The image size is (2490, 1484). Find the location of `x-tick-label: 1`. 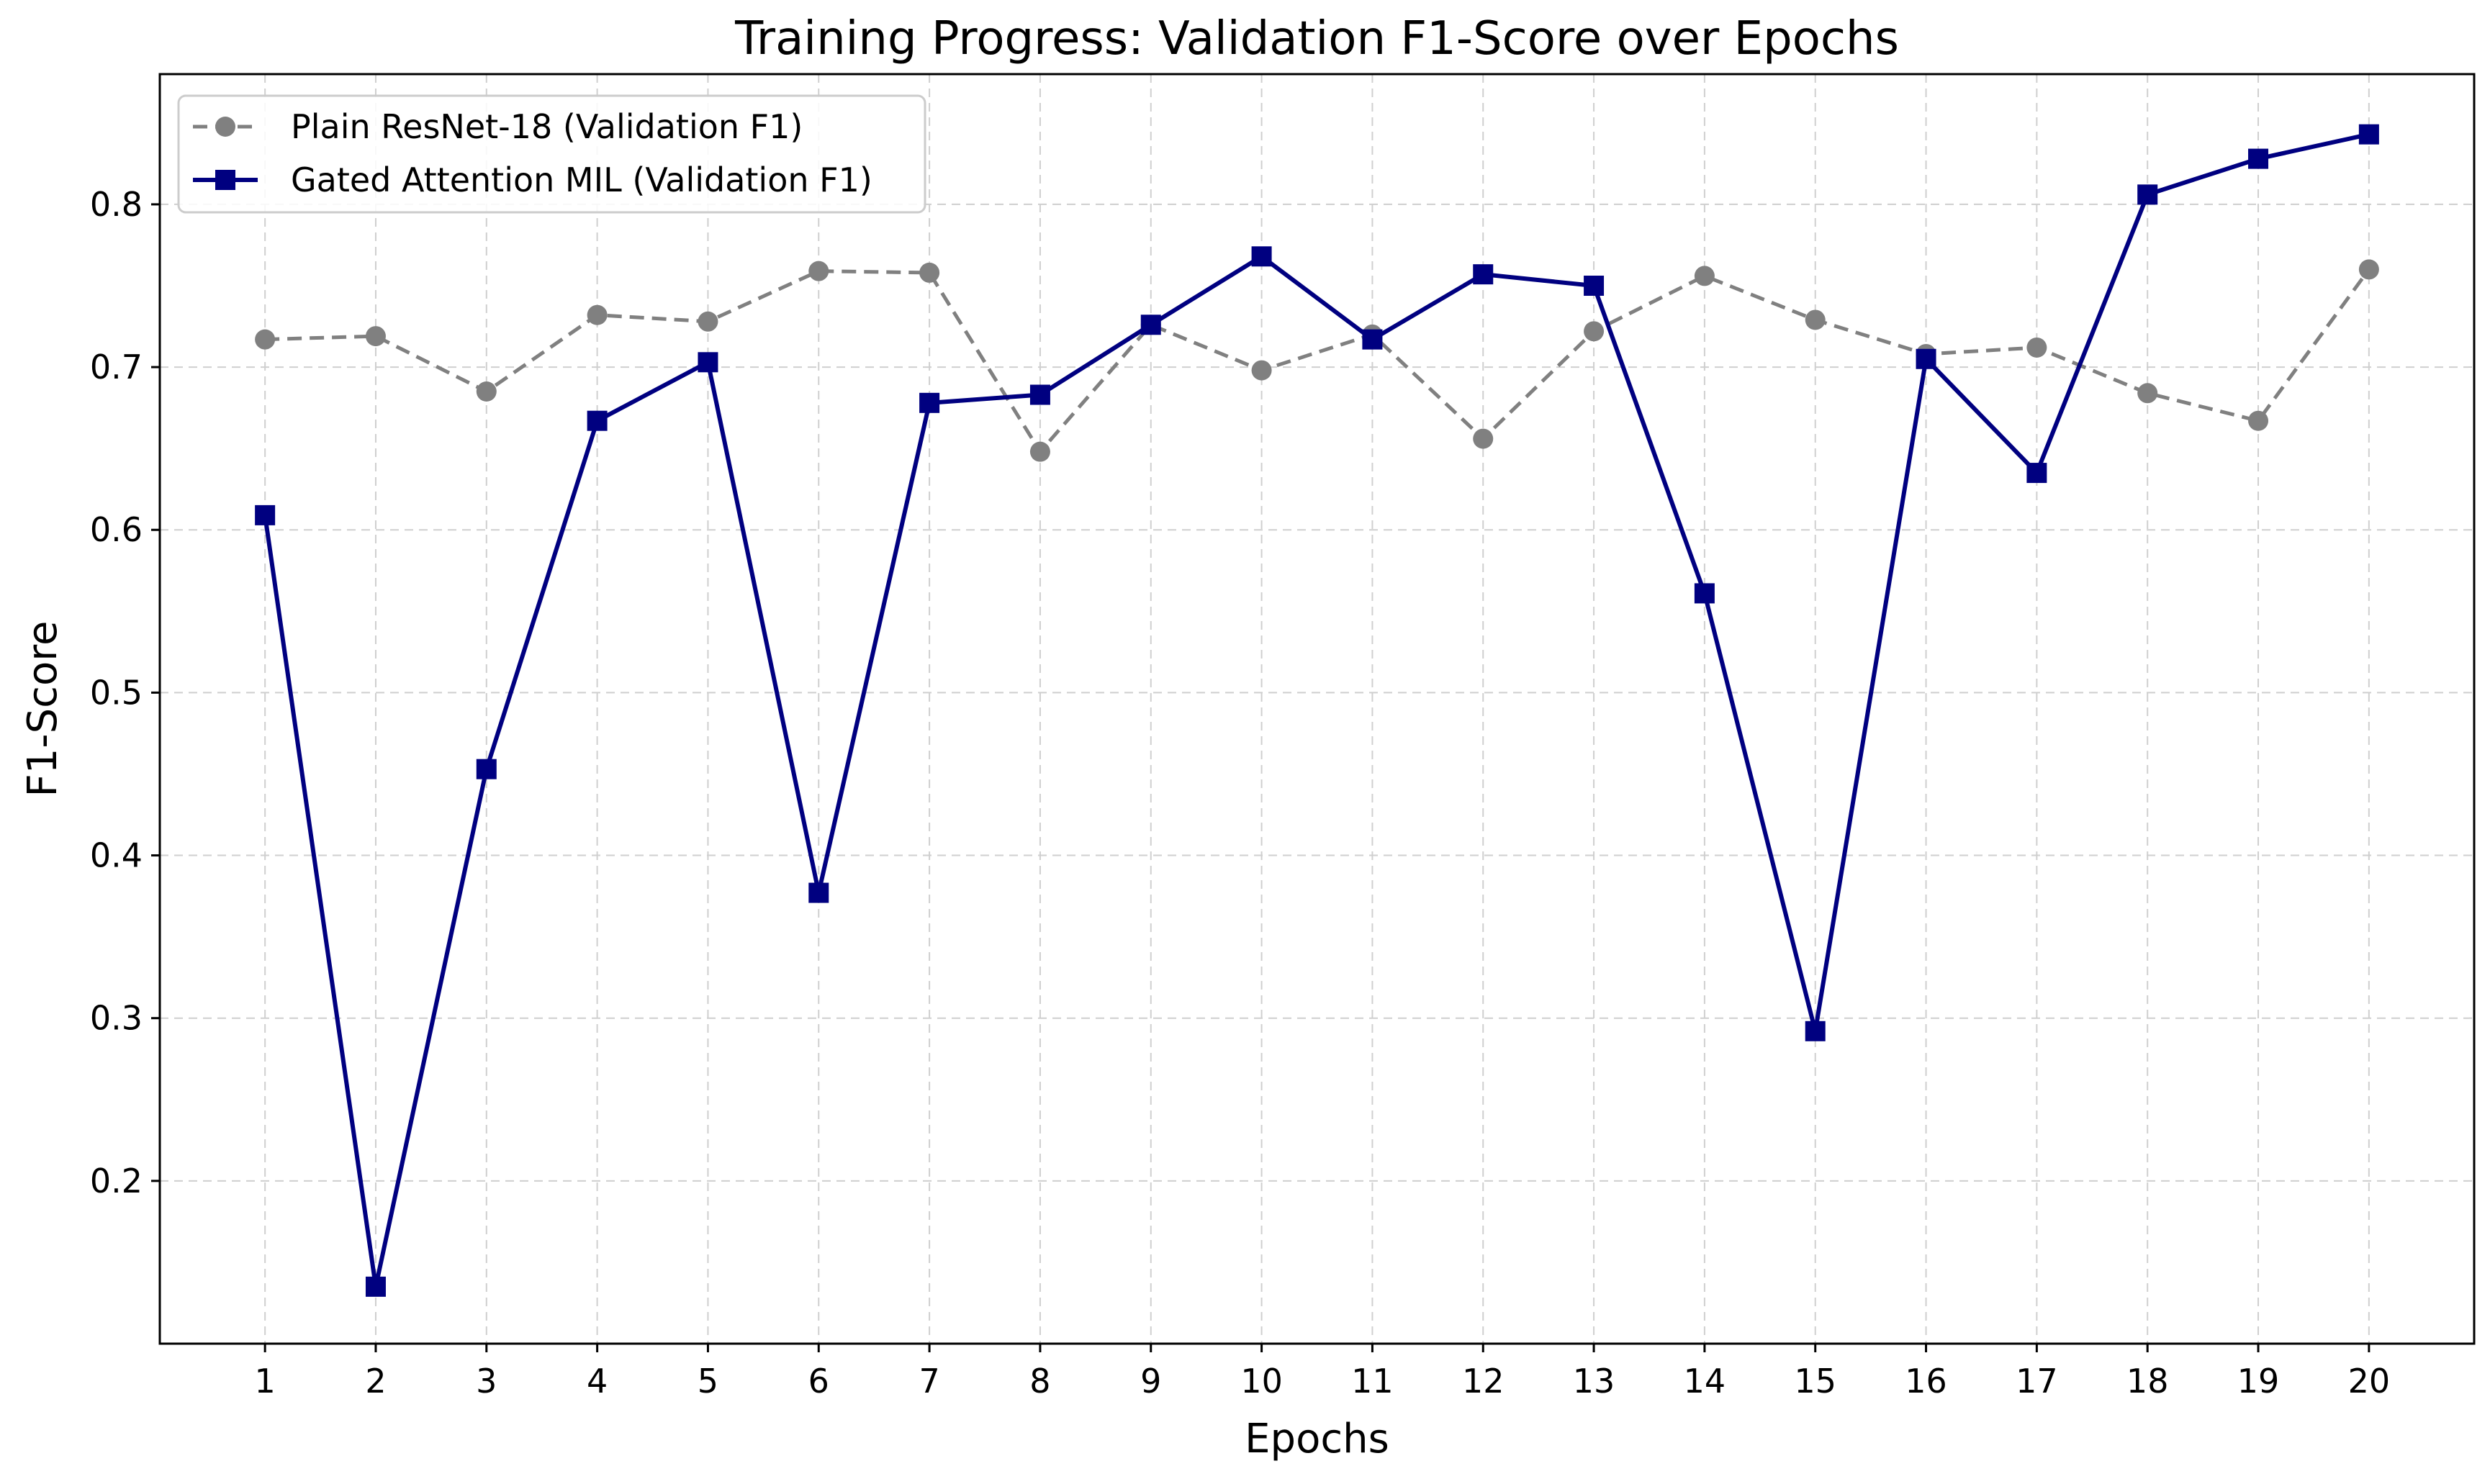

x-tick-label: 1 is located at coordinates (264, 1381).